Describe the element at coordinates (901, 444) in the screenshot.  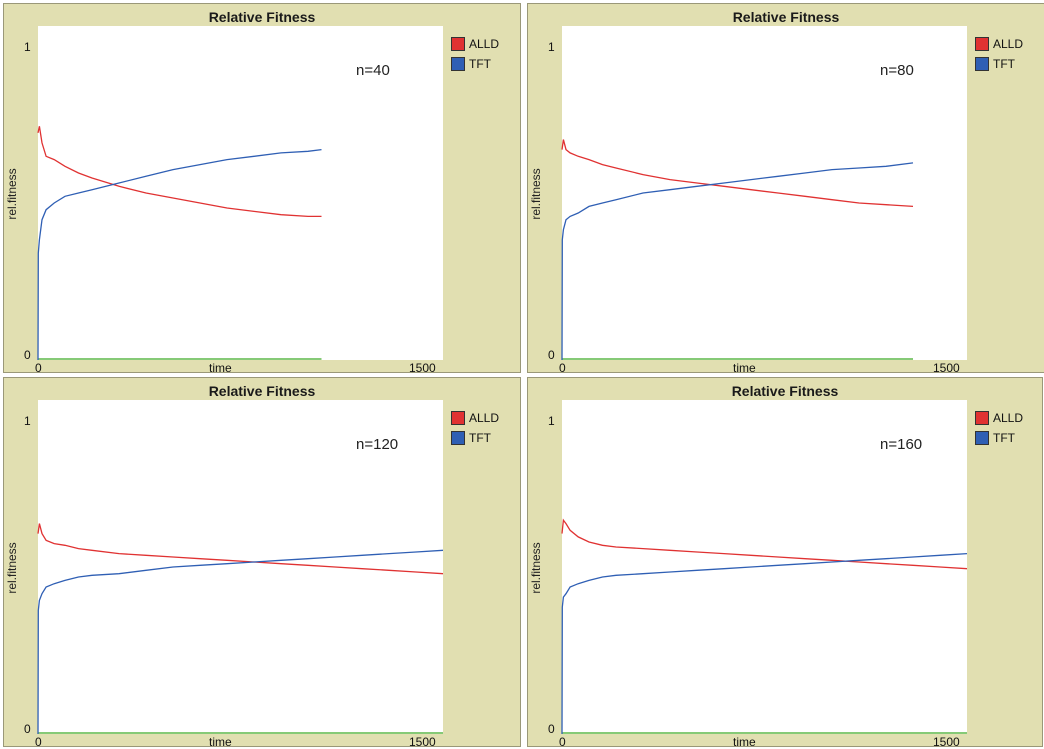
I see `annotation-n: n=160` at that location.